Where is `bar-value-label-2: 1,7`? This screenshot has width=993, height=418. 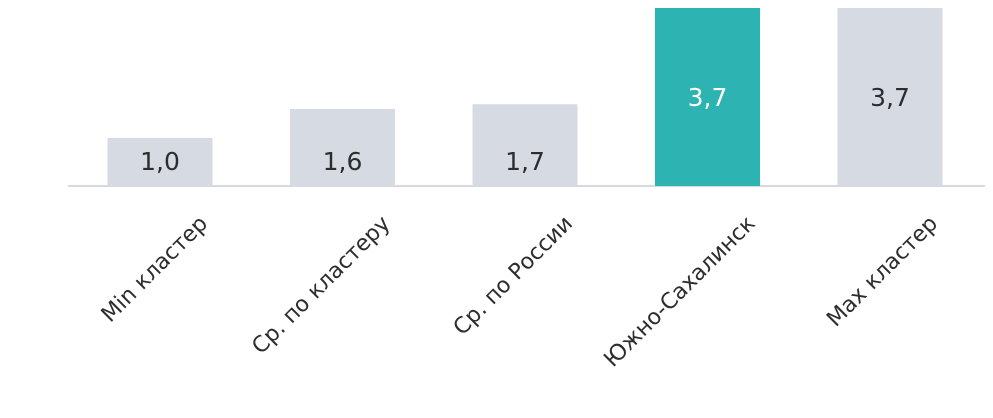
bar-value-label-2: 1,7 is located at coordinates (525, 161).